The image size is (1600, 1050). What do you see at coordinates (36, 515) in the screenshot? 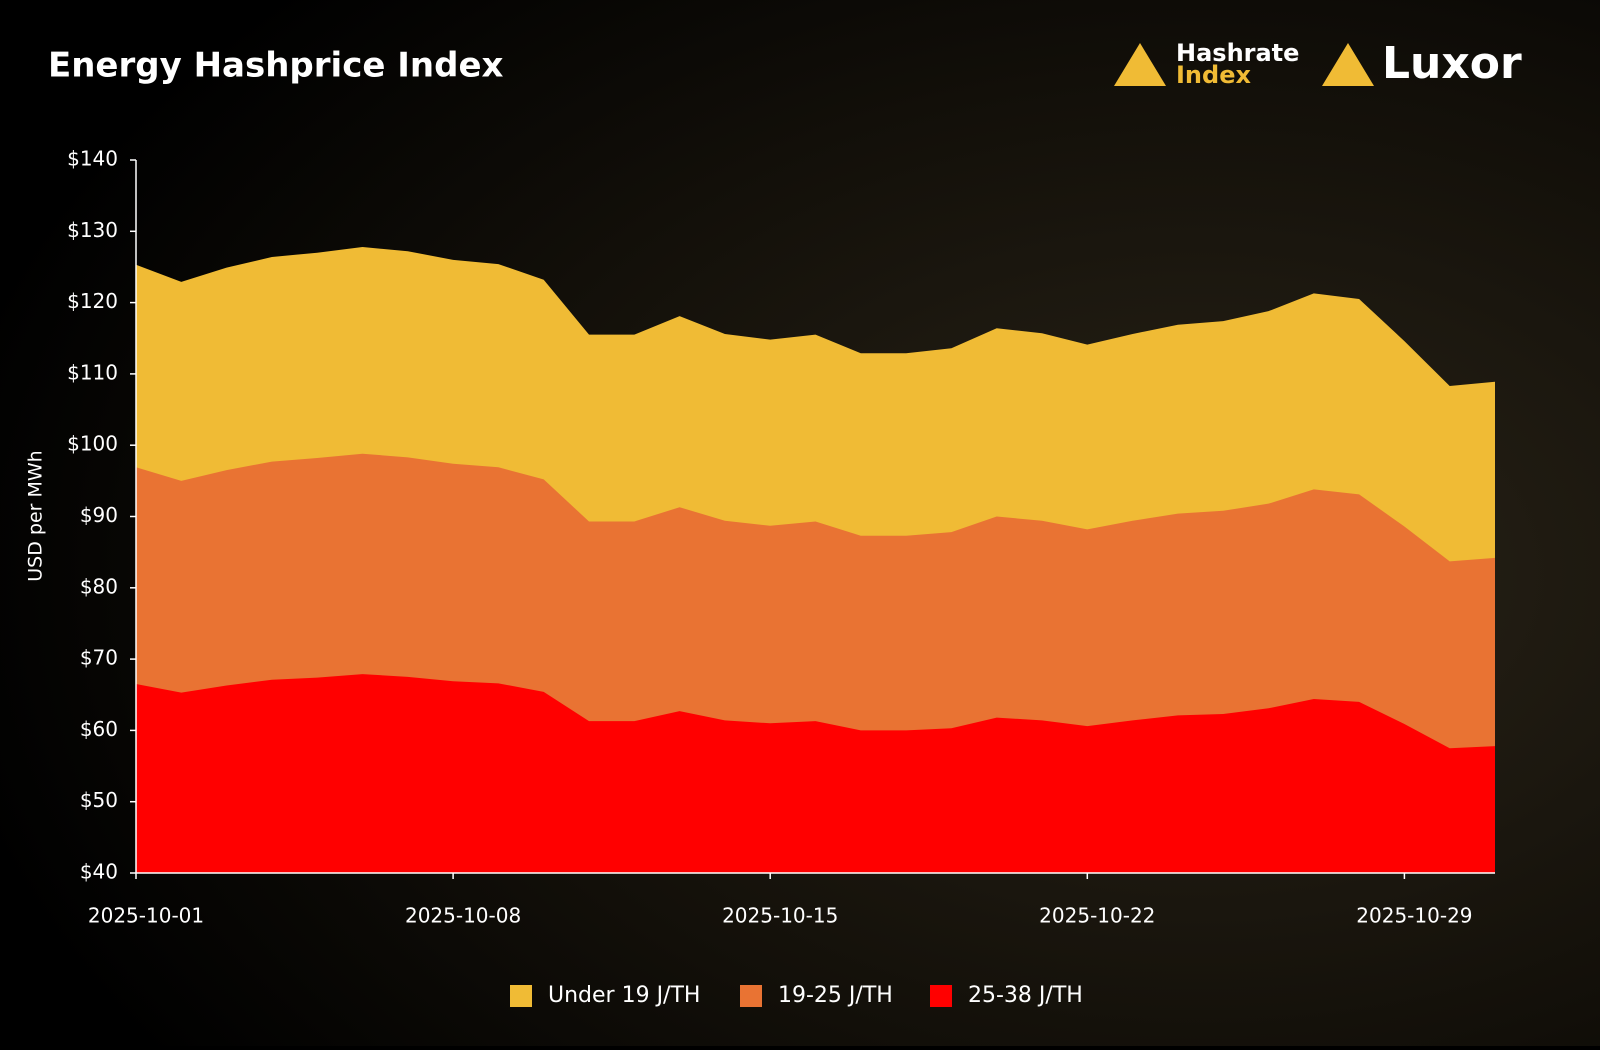
I see `y-axis-label: USD per MWh` at bounding box center [36, 515].